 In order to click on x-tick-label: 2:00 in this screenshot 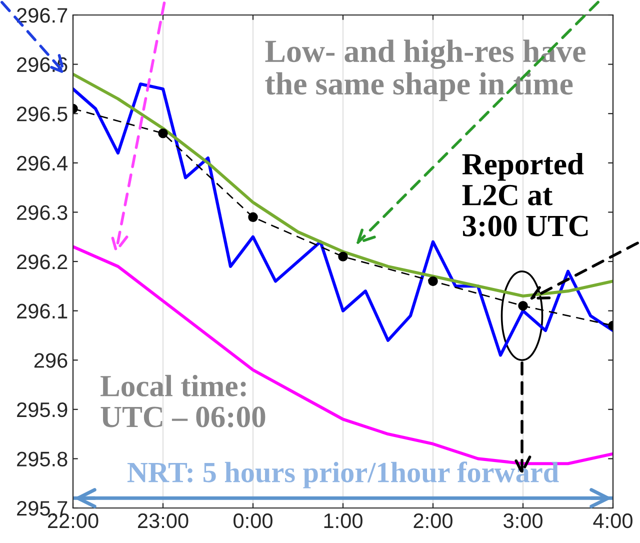, I will do `click(433, 520)`.